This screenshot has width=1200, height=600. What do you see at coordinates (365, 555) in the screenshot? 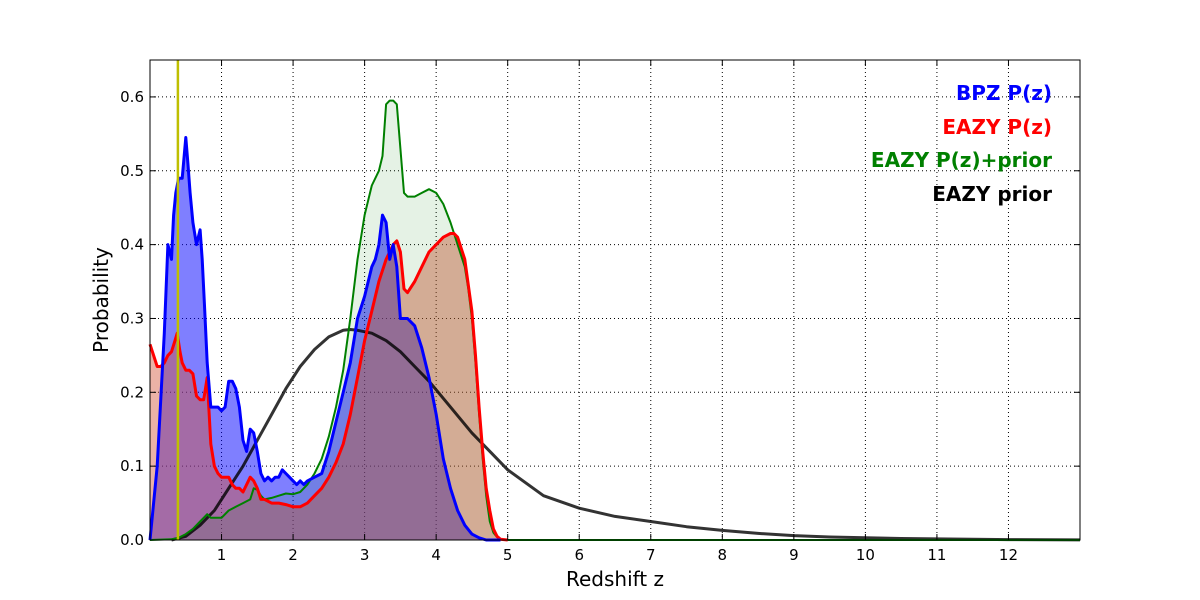
I see `x-tick-label: 3` at bounding box center [365, 555].